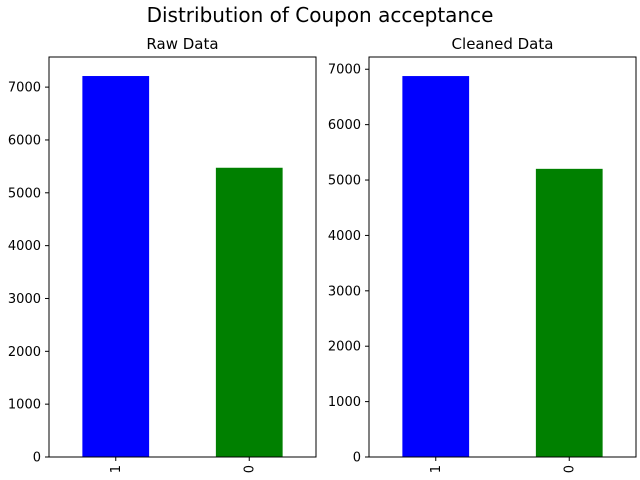 This screenshot has height=480, width=640. I want to click on raw-data-y-tick-label-4000: 4000, so click(24, 246).